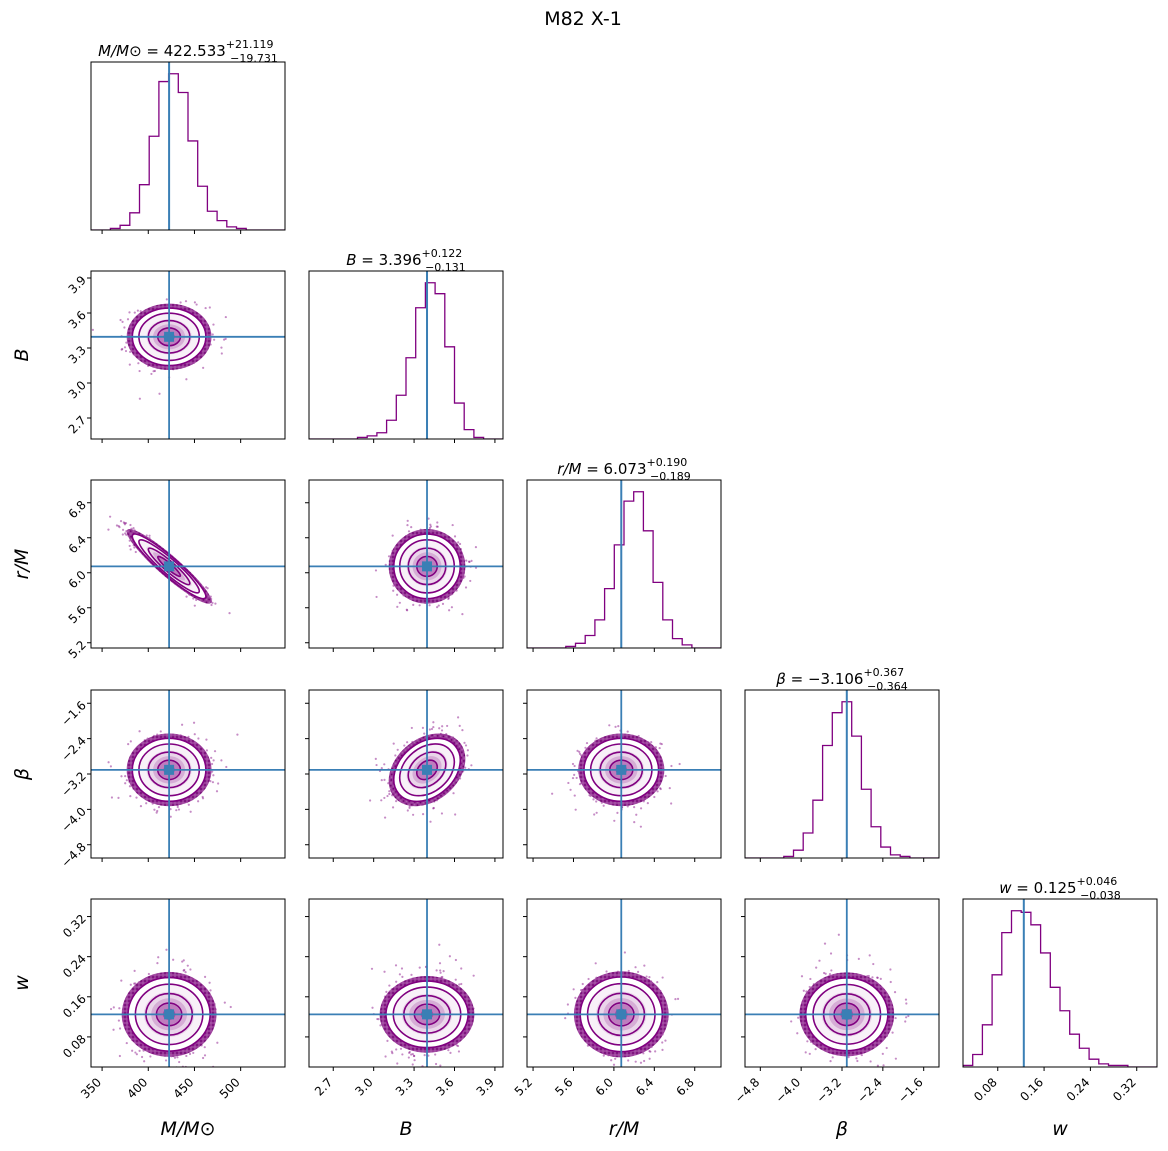 This screenshot has height=1151, width=1168. What do you see at coordinates (77, 579) in the screenshot?
I see `y-tick-label-r: 6.0` at bounding box center [77, 579].